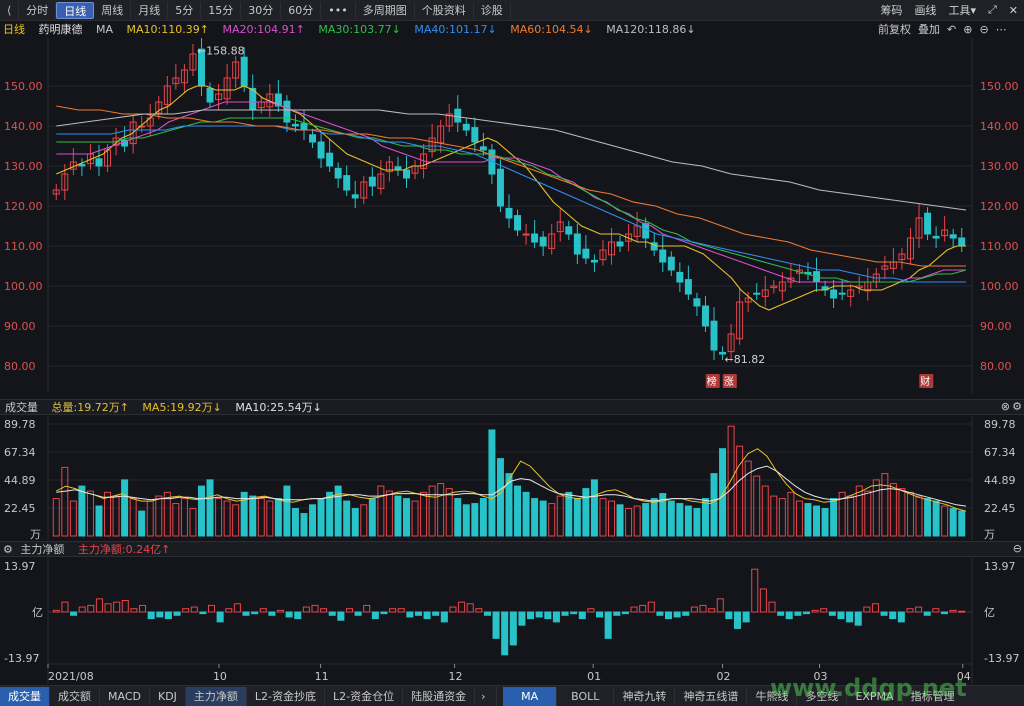 This screenshot has height=706, width=1024. Describe the element at coordinates (1005, 406) in the screenshot. I see `volume-close-icon: ⊗` at that location.